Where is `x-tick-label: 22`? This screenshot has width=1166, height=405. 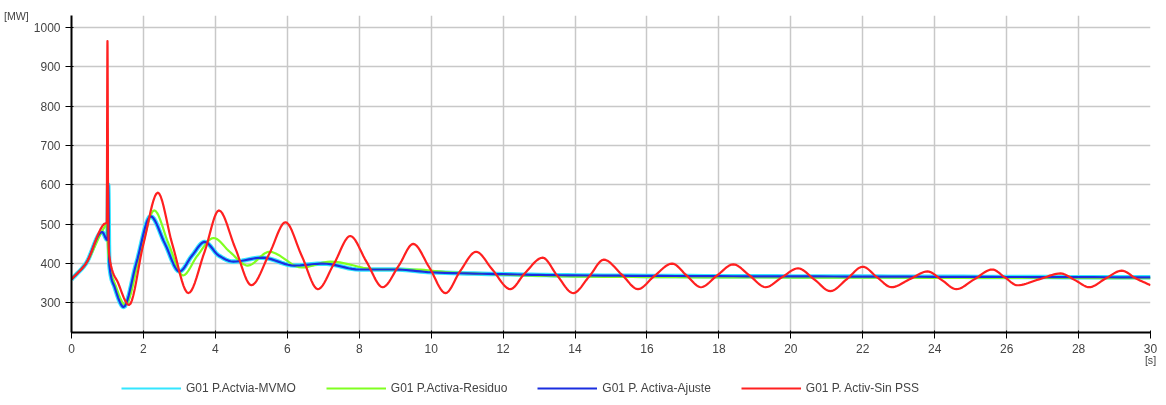
x-tick-label: 22 is located at coordinates (863, 348).